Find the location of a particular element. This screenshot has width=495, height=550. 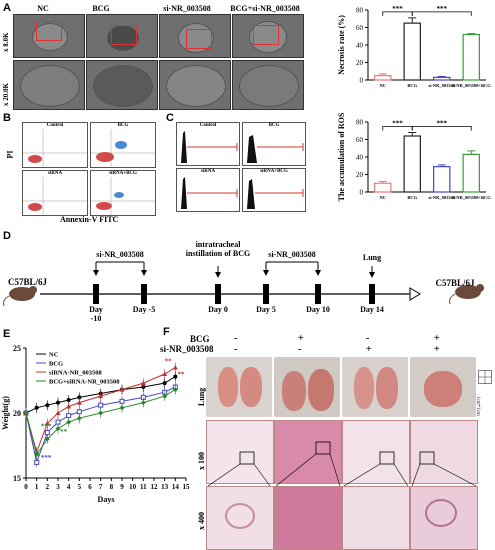

treatment-bcg: intratracheal instillation of BCG is located at coordinates (218, 249).